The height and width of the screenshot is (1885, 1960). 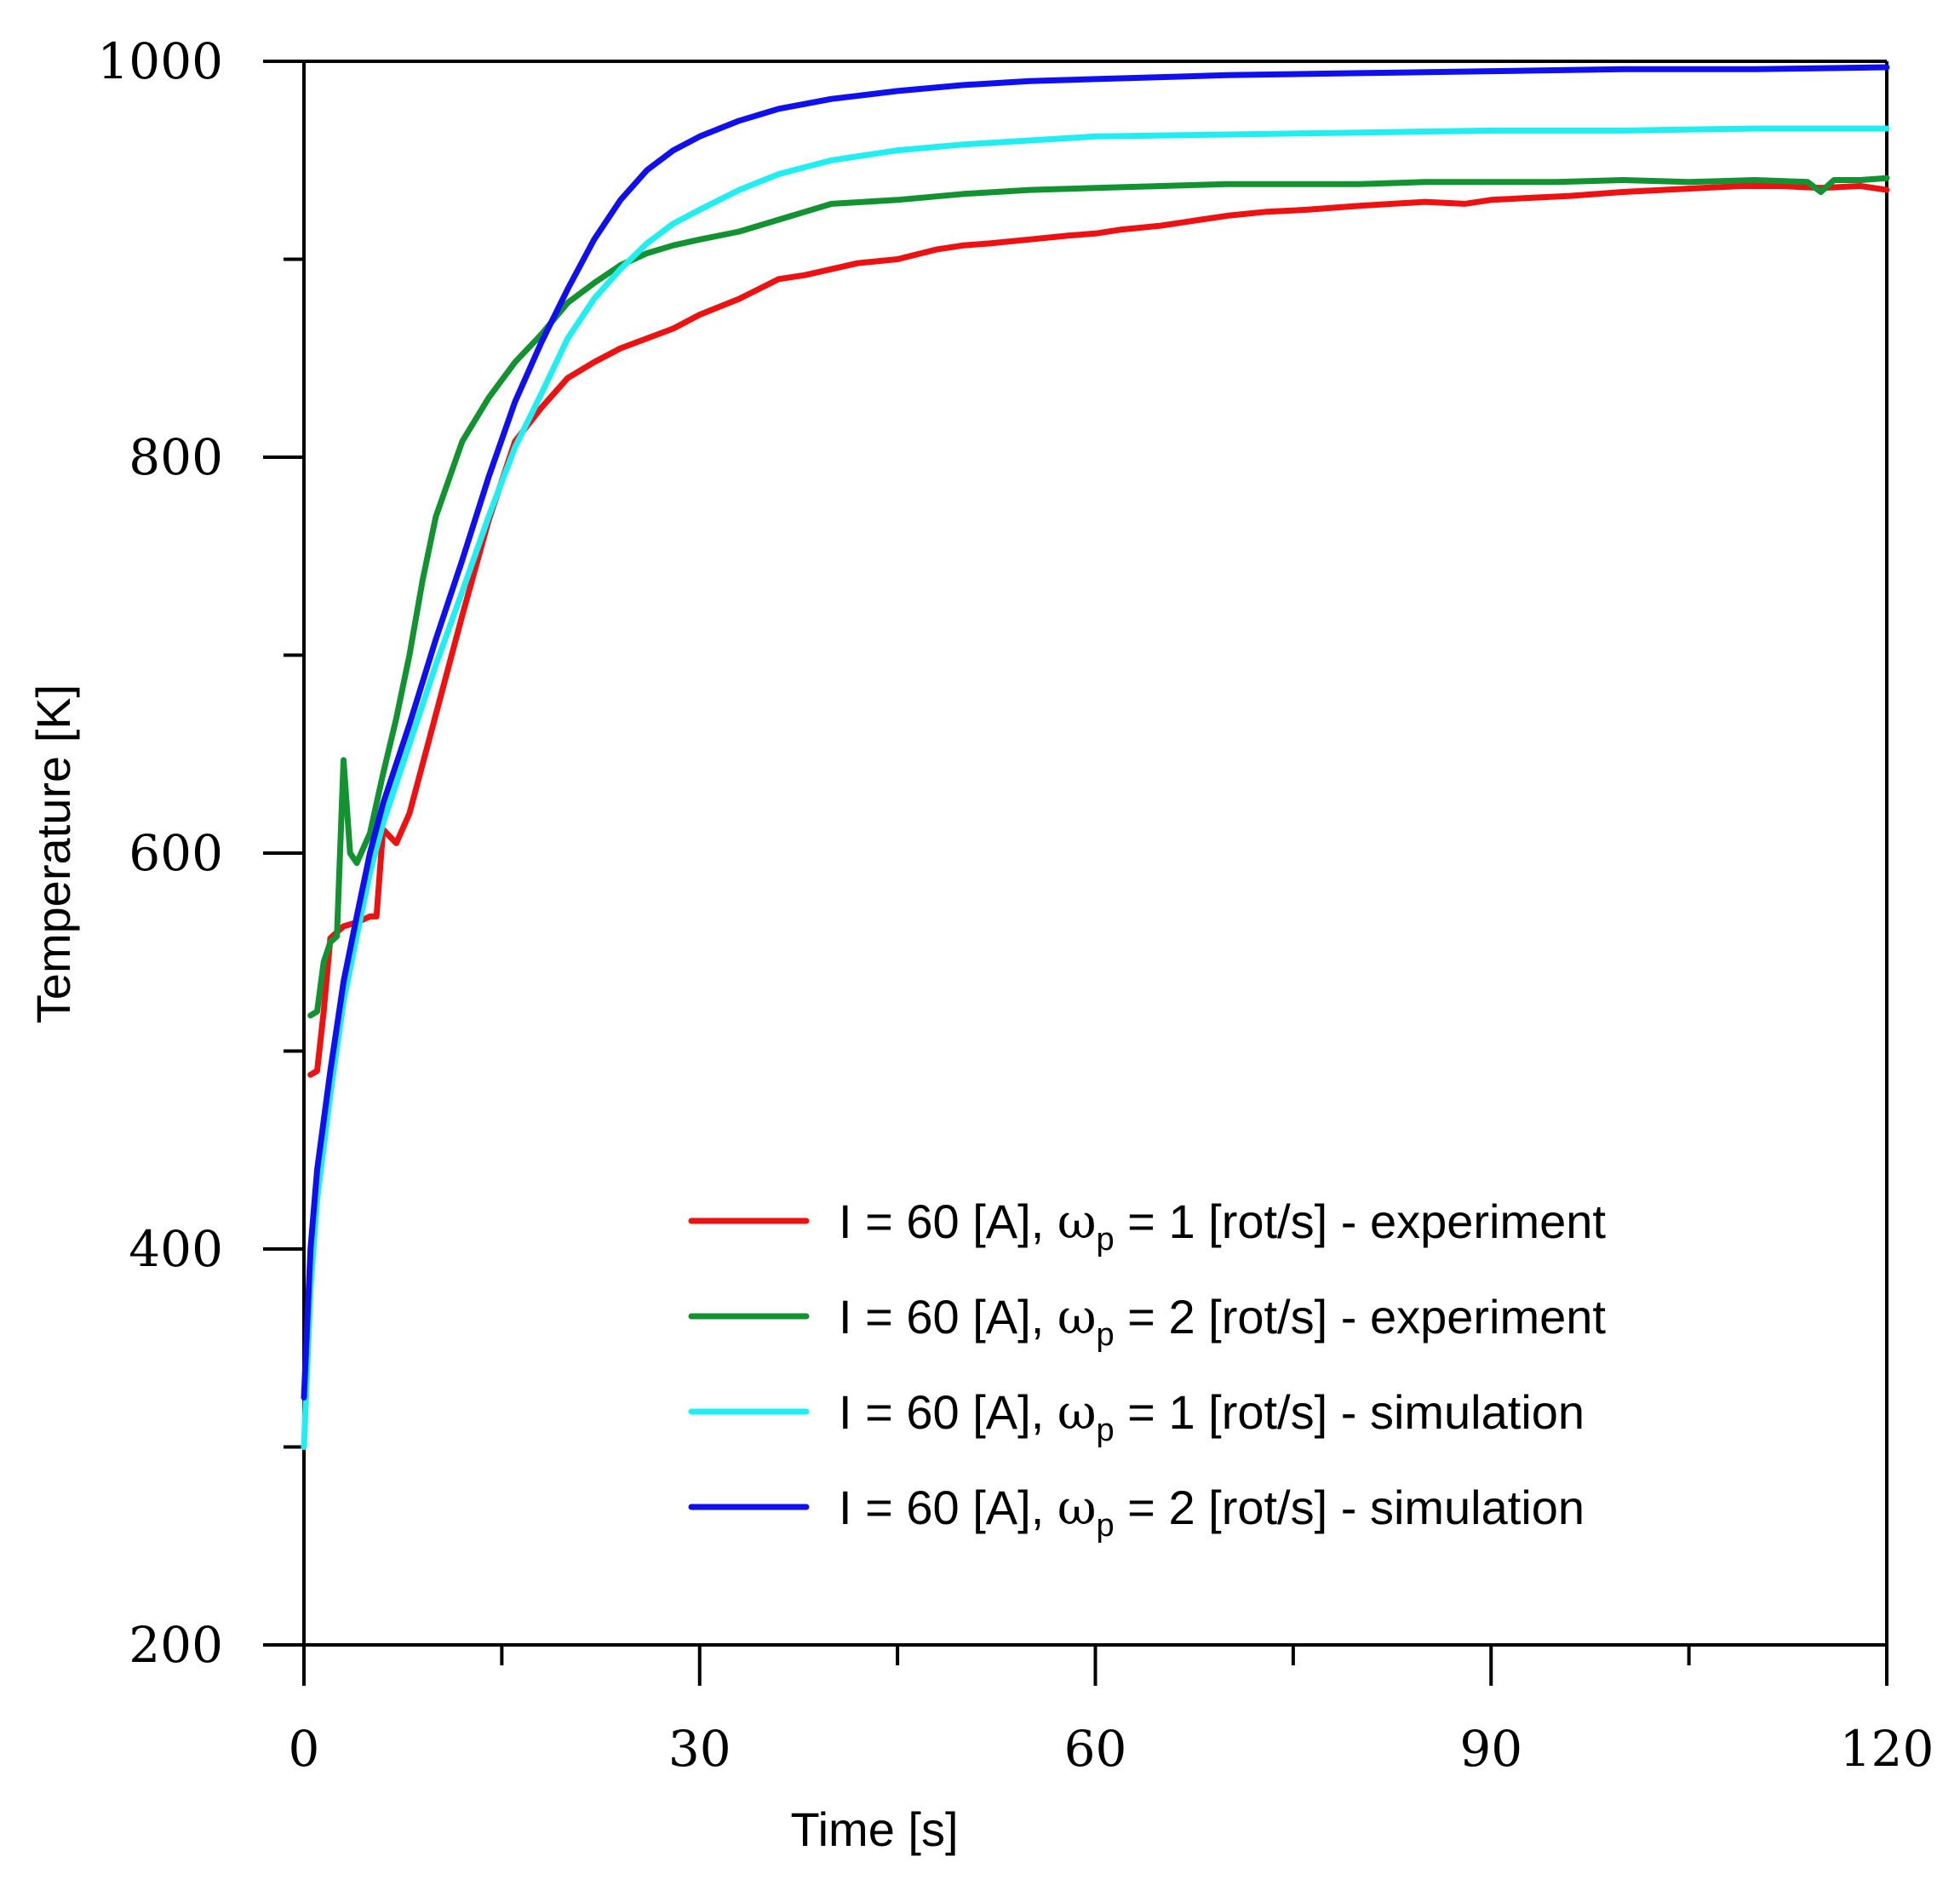 What do you see at coordinates (304, 1749) in the screenshot?
I see `x-tick-label: 0` at bounding box center [304, 1749].